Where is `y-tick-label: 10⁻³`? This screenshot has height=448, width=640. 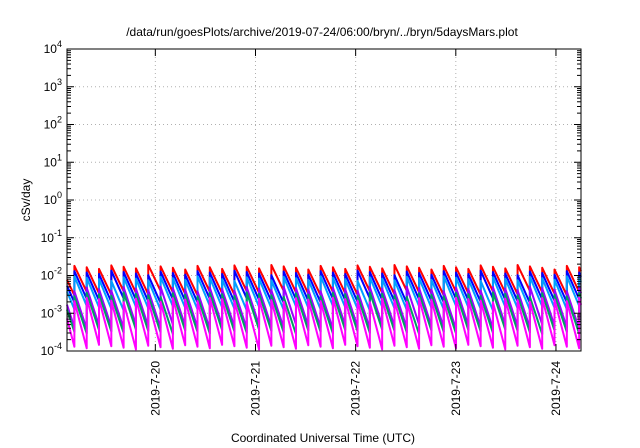
y-tick-label: 10⁻³ is located at coordinates (51, 311).